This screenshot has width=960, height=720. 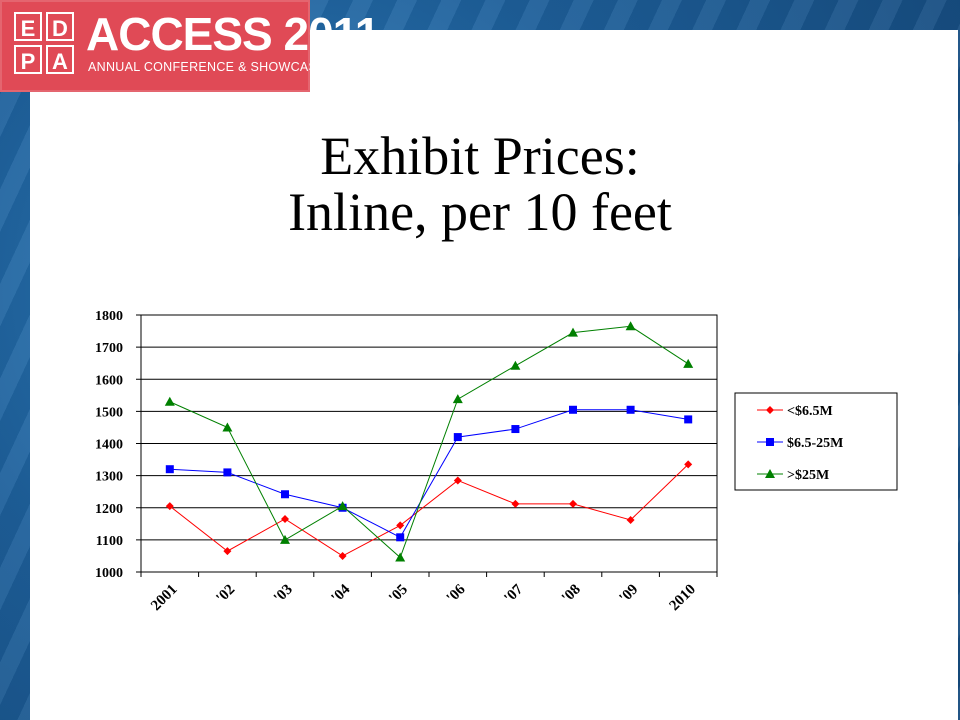 I want to click on x-tick-label: '05, so click(x=398, y=594).